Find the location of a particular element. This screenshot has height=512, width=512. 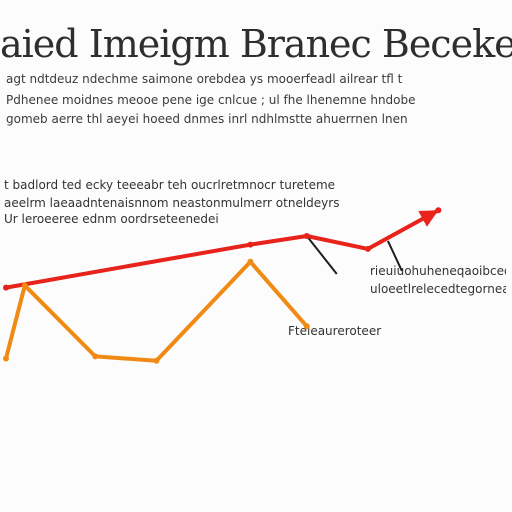

annotation-3: Ur leroeeree ednm oordrseteenedei is located at coordinates (111, 219).